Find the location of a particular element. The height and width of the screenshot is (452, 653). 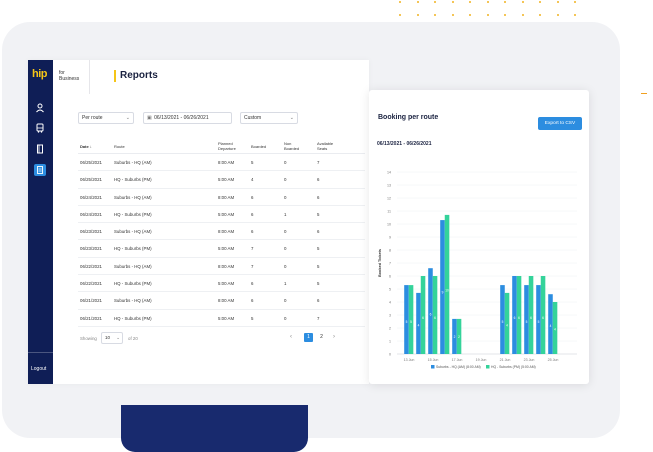

cell-available: 6 is located at coordinates (318, 301).